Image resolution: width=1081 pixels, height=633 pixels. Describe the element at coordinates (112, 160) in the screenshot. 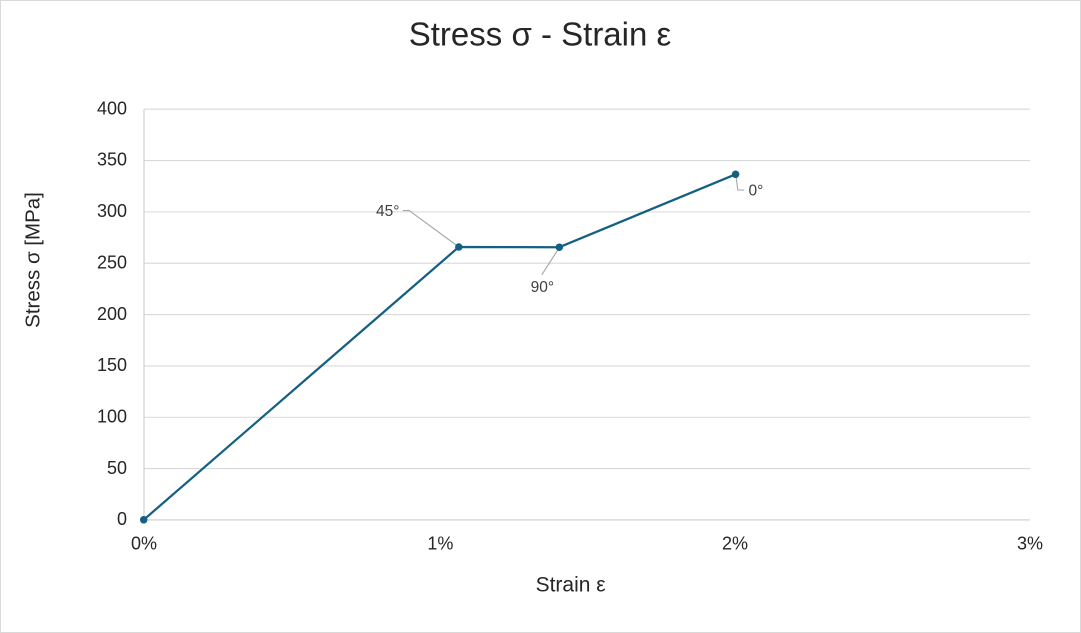

I see `svg-text: 350` at that location.